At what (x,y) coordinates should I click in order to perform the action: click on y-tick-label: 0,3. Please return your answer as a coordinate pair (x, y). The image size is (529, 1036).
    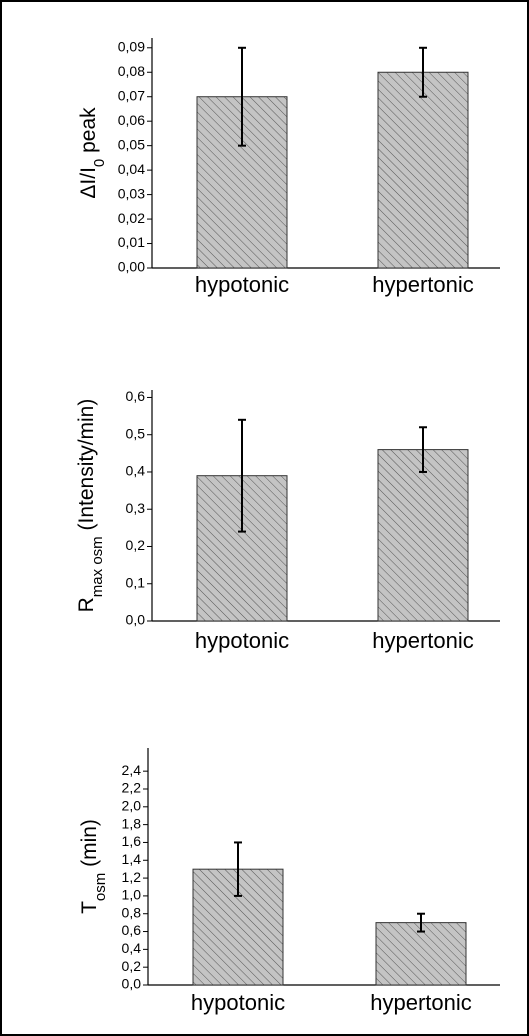
    Looking at the image, I should click on (136, 508).